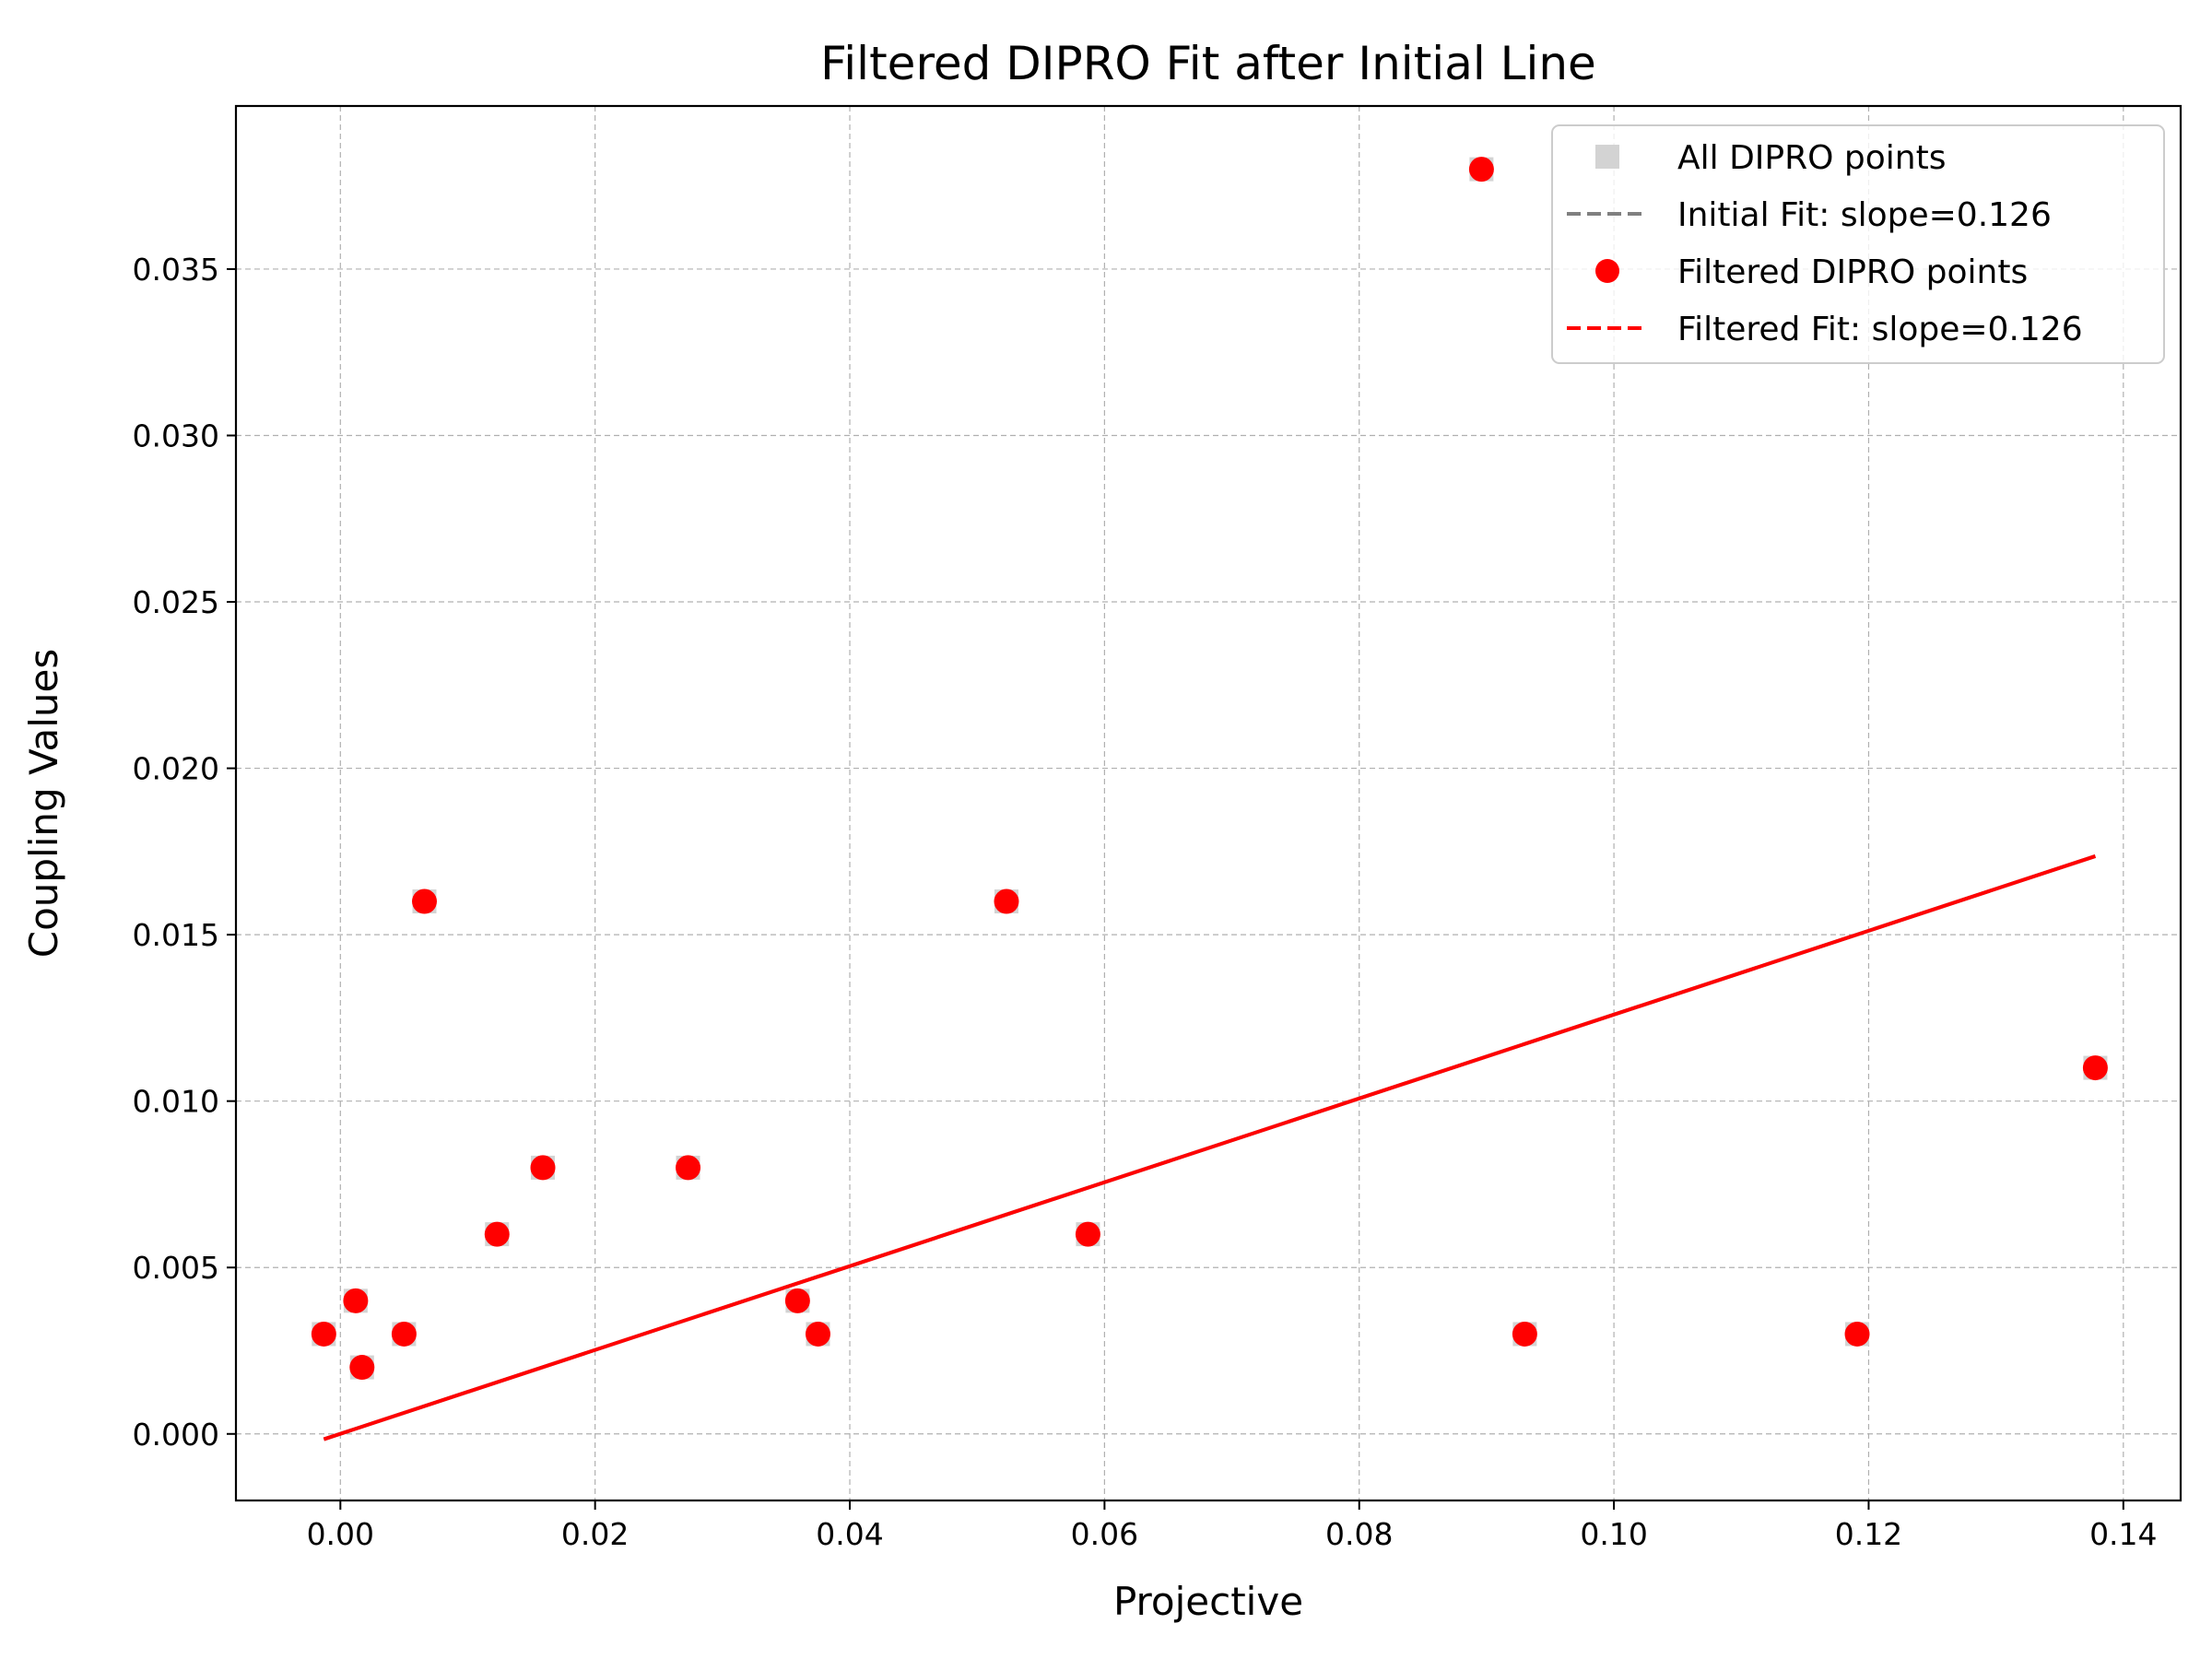 The height and width of the screenshot is (1659, 2212). What do you see at coordinates (1208, 63) in the screenshot?
I see `chart-title: Filtered DIPRO Fit after Initial Line` at bounding box center [1208, 63].